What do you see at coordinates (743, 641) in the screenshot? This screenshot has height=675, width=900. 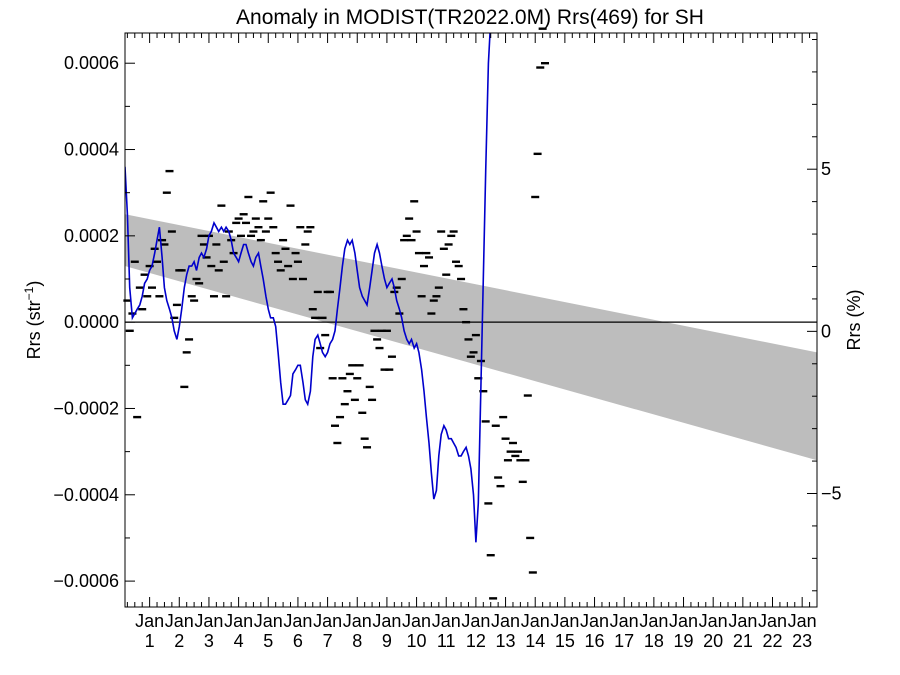 I see `x-tick-label-year: 21` at bounding box center [743, 641].